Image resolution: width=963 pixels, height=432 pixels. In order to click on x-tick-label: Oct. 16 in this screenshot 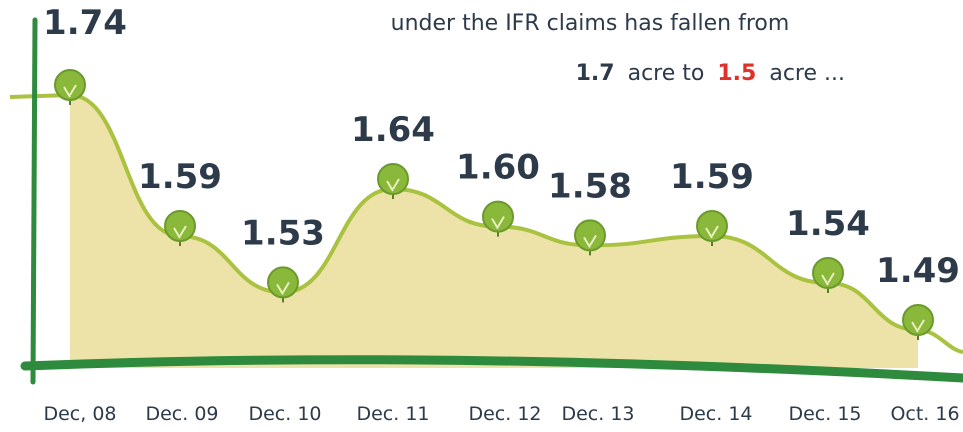, I will do `click(924, 414)`.